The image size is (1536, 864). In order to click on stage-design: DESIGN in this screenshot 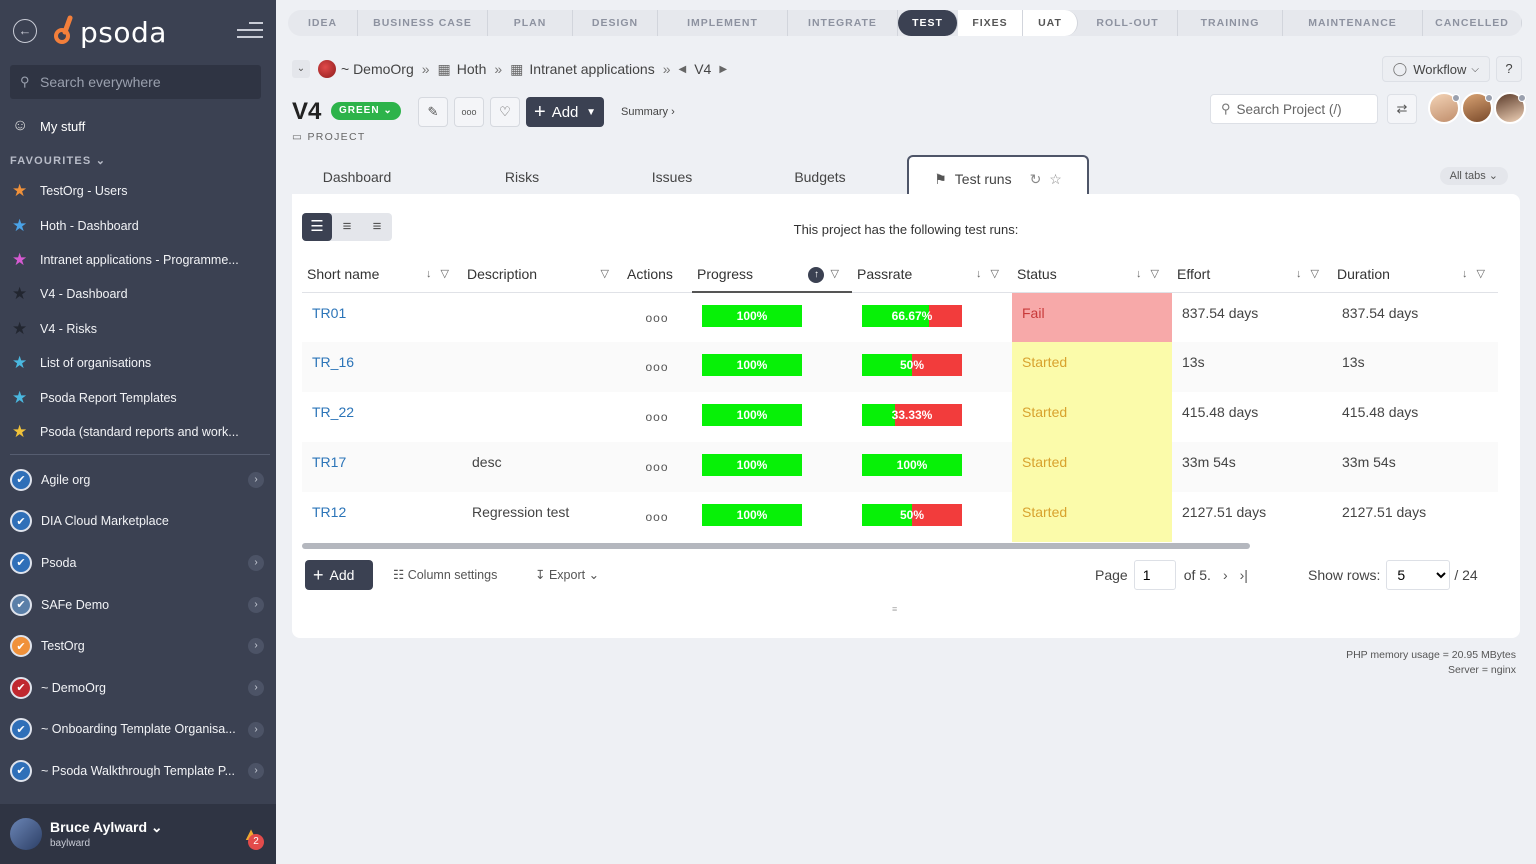, I will do `click(615, 23)`.